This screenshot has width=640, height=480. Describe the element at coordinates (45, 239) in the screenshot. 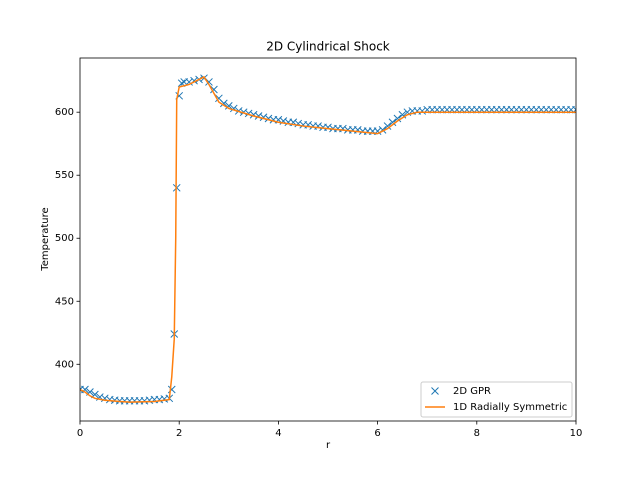

I see `y-axis-label: Temperature` at that location.